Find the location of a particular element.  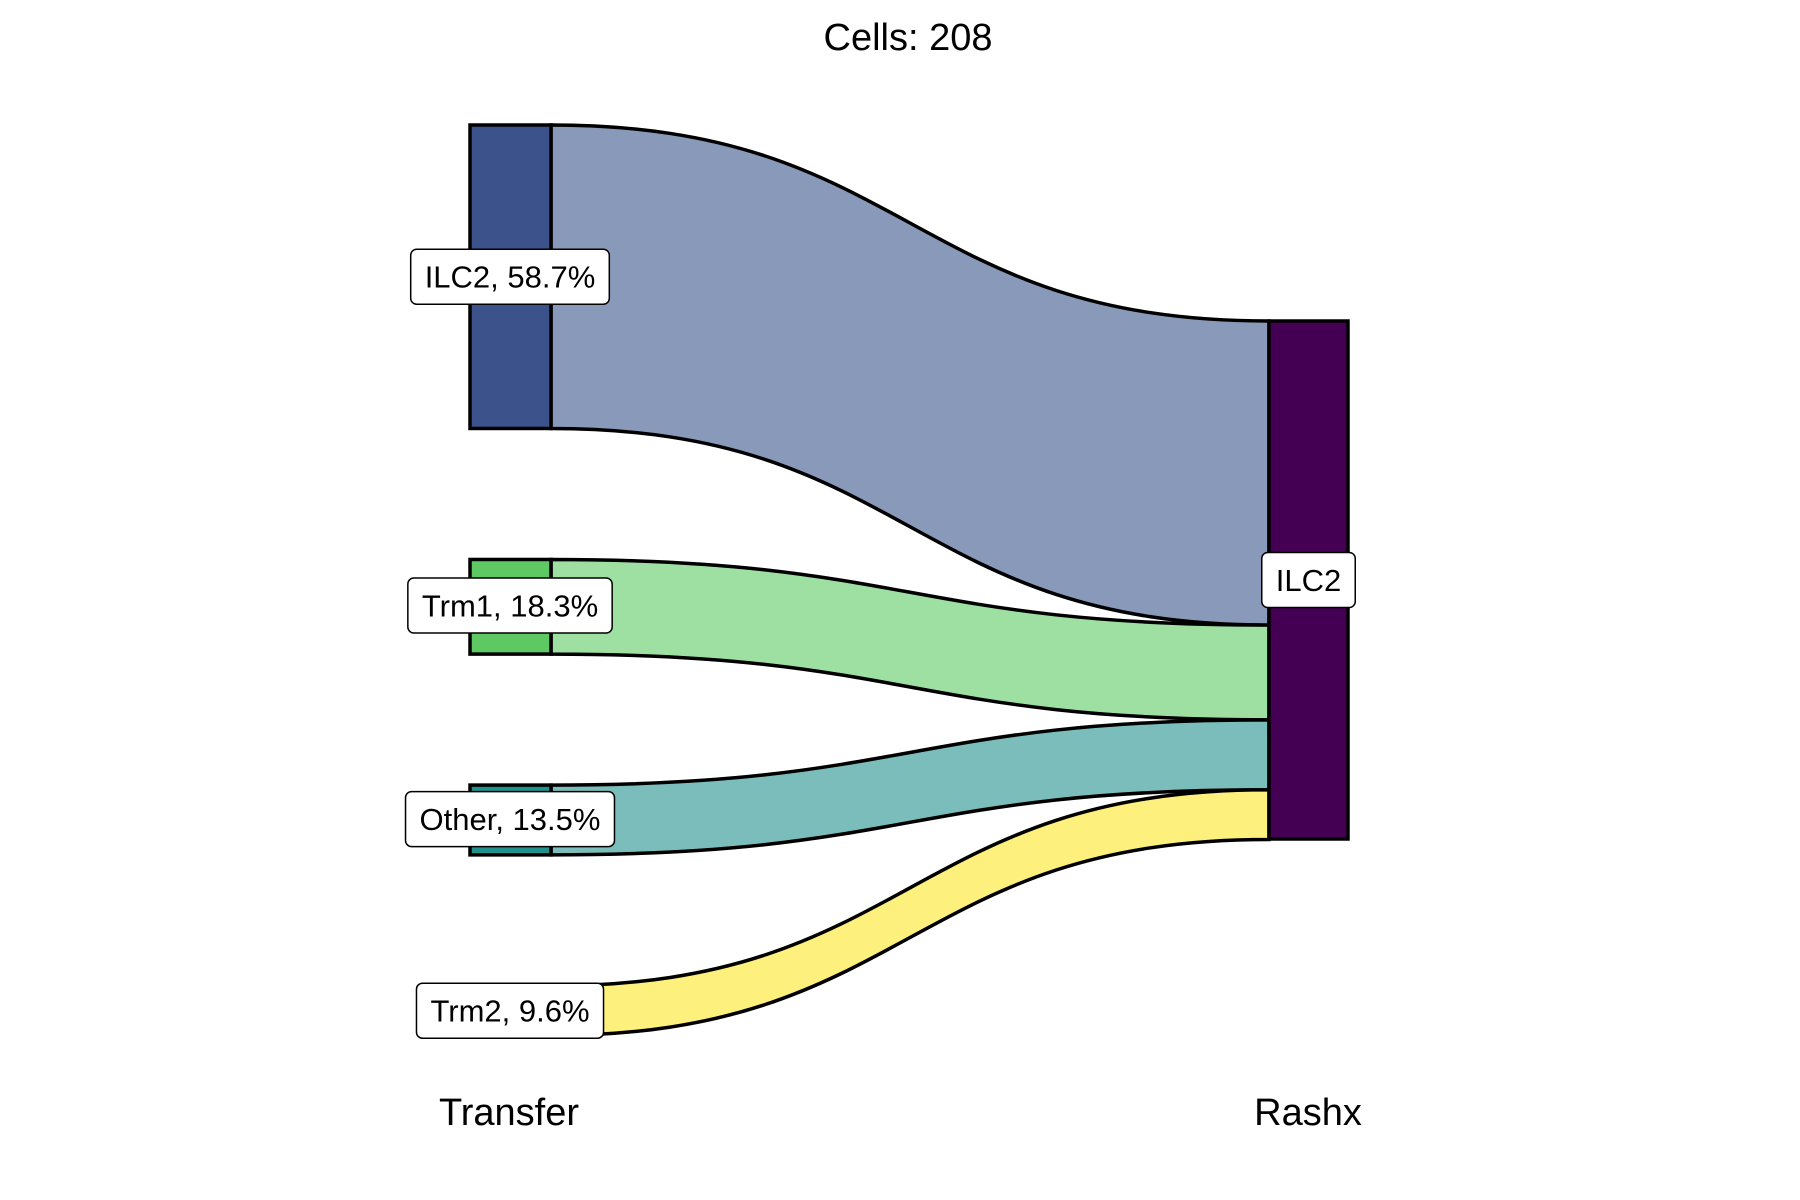

label-left-trm2-box is located at coordinates (510, 1010).